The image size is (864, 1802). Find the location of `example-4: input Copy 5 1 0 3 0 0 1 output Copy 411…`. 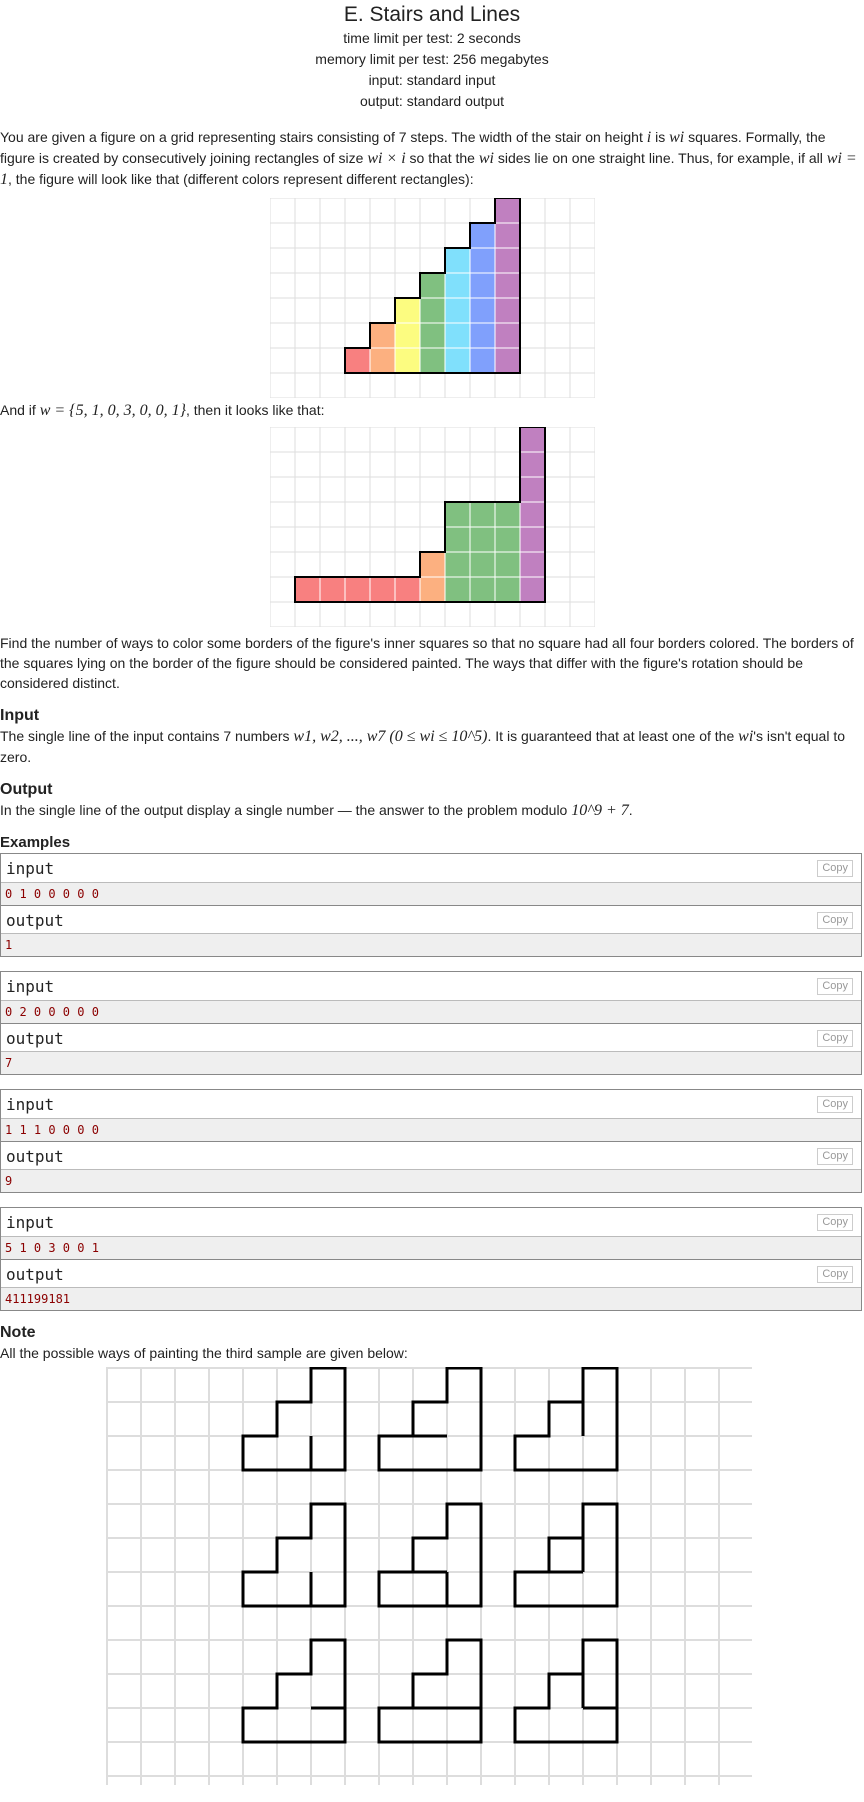

example-4: input Copy 5 1 0 3 0 0 1 output Copy 411… is located at coordinates (432, 1259).